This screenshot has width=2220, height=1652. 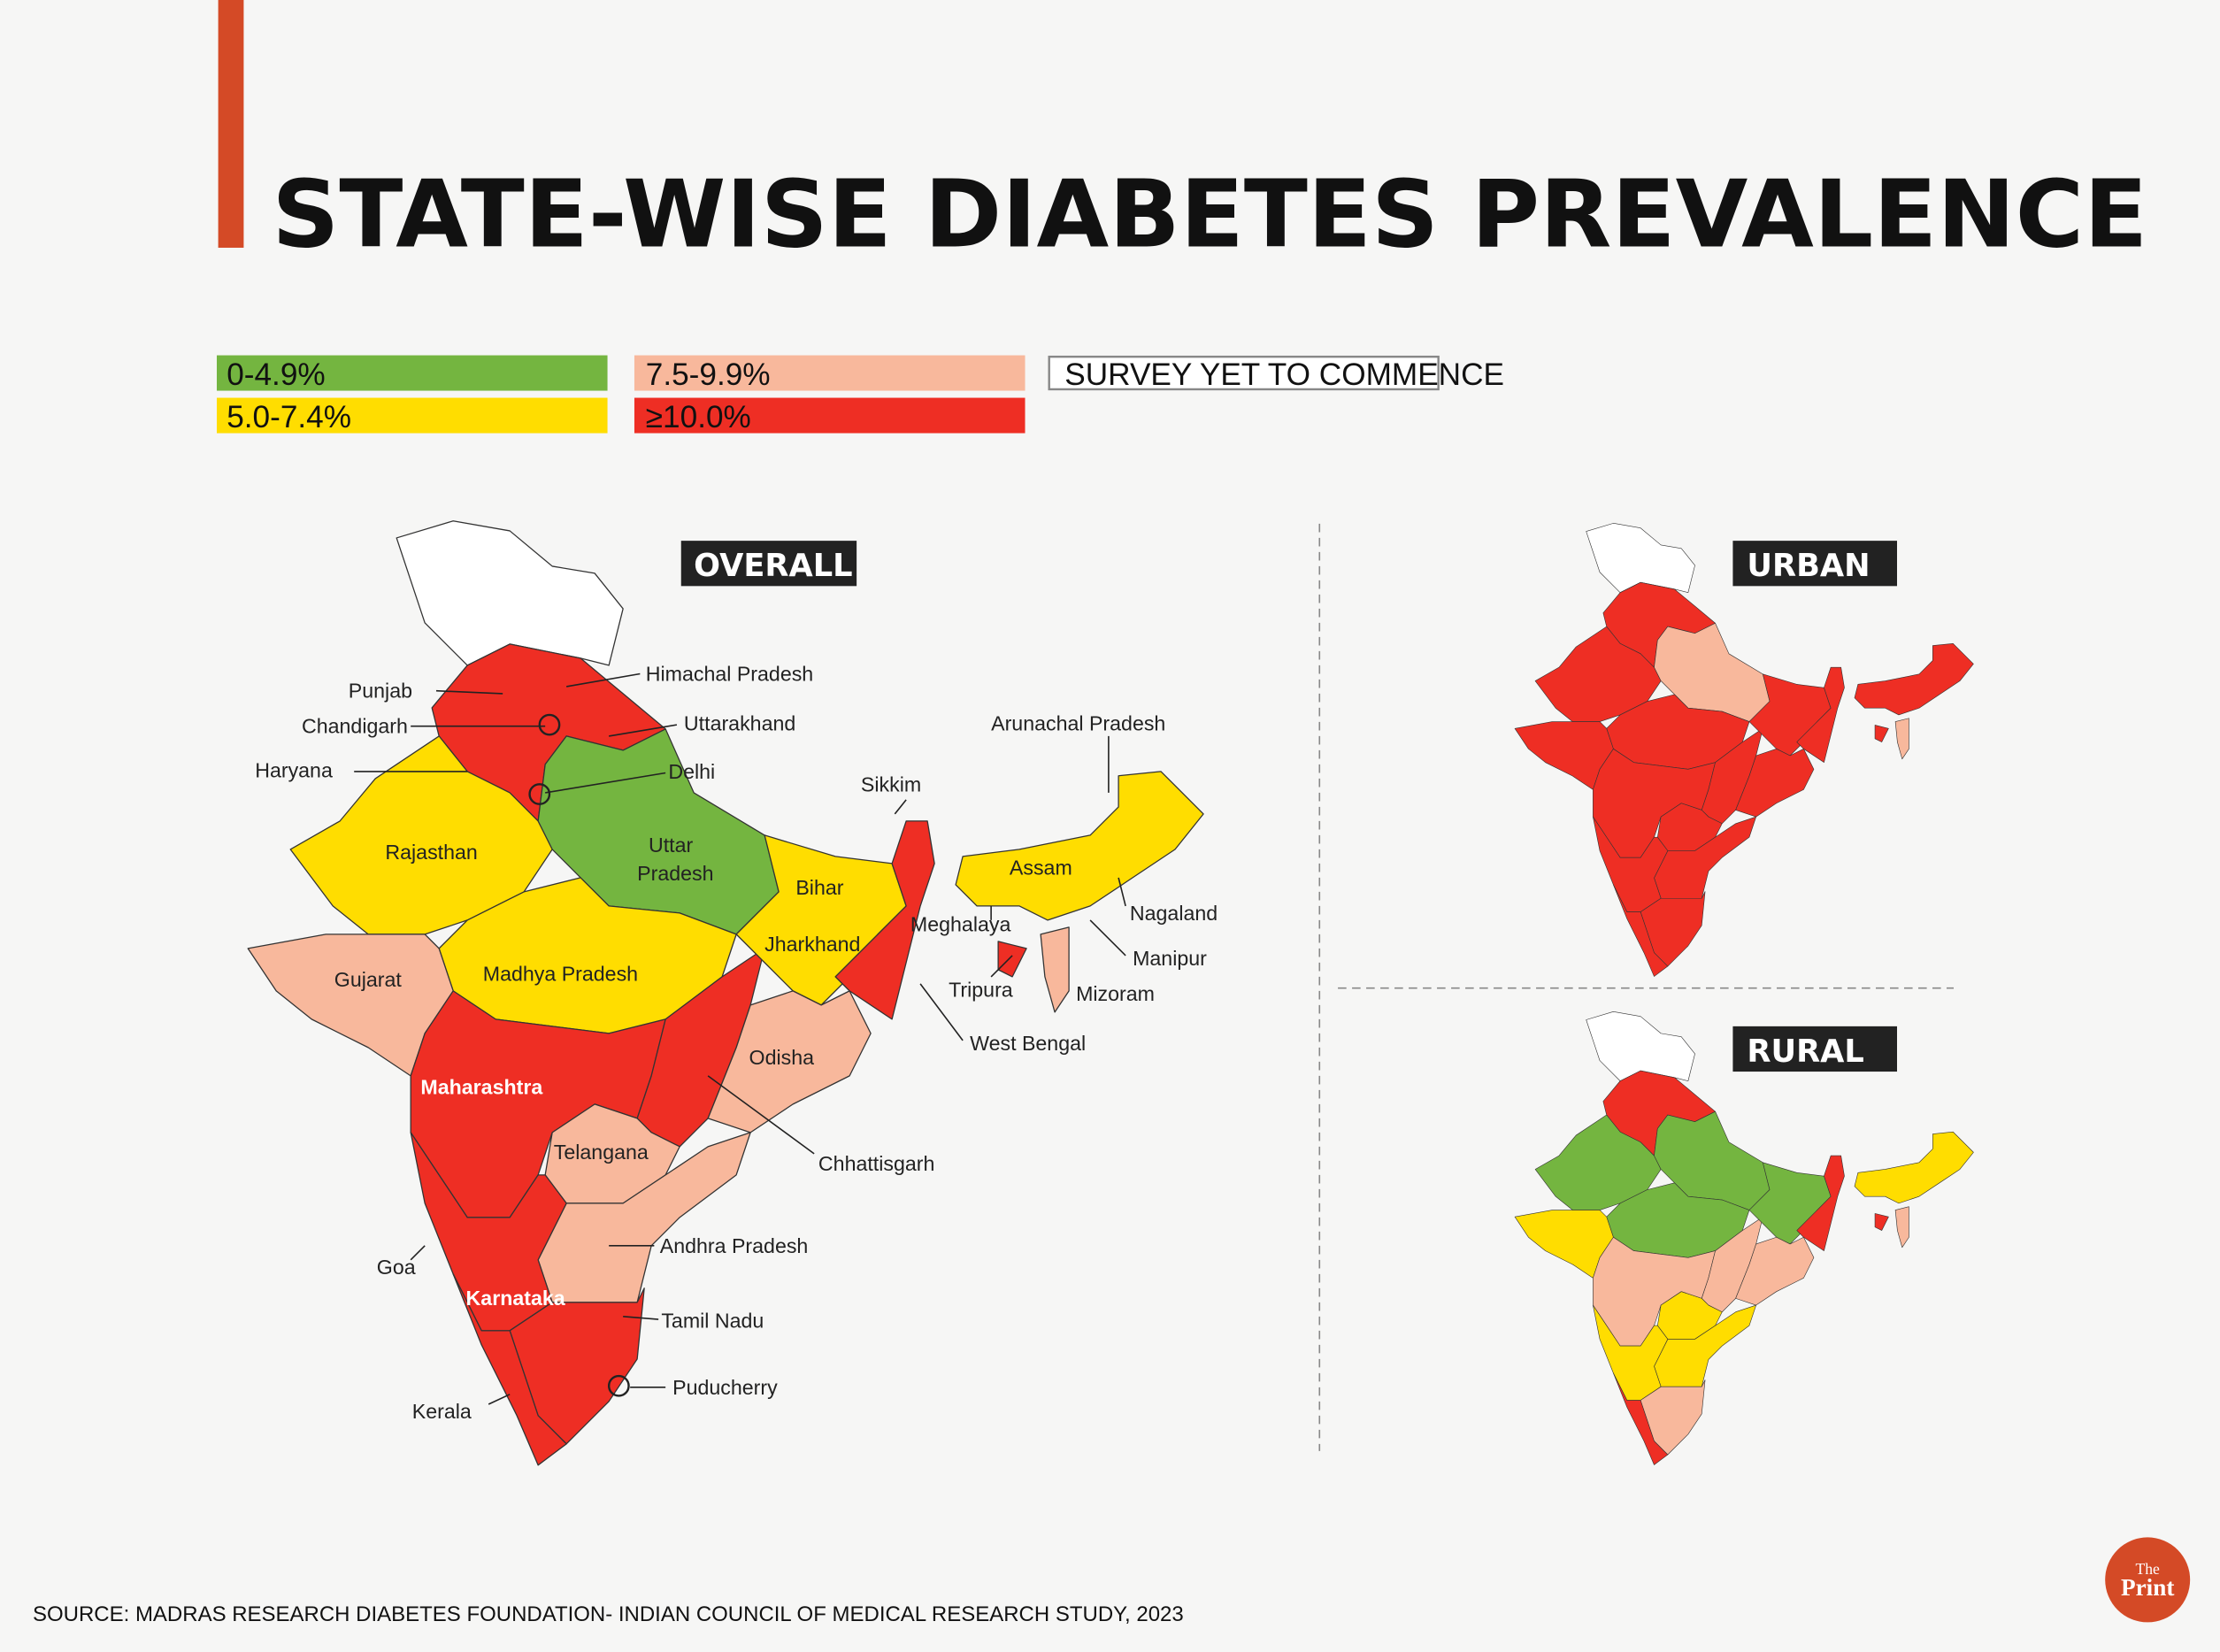 I want to click on map-tag-rural: RURAL, so click(x=1815, y=1049).